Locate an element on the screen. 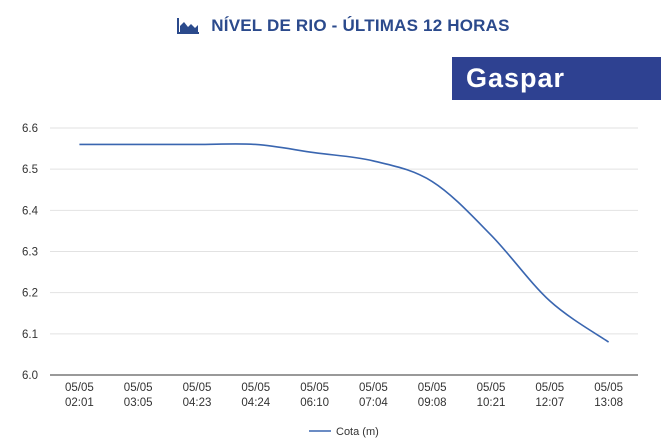 This screenshot has height=441, width=661. x-tick-label: 04:24 is located at coordinates (255, 403).